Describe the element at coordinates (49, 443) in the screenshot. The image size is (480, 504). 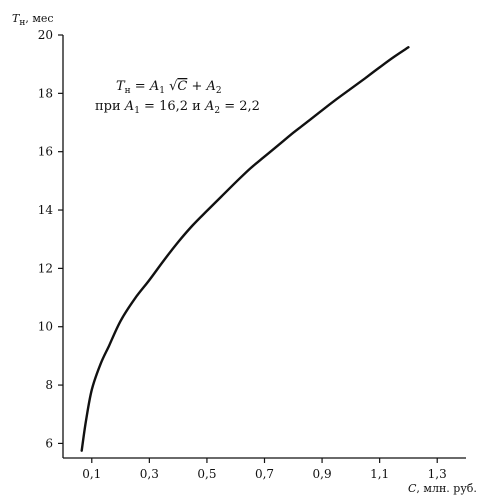
I see `y-tick-label: 6` at that location.